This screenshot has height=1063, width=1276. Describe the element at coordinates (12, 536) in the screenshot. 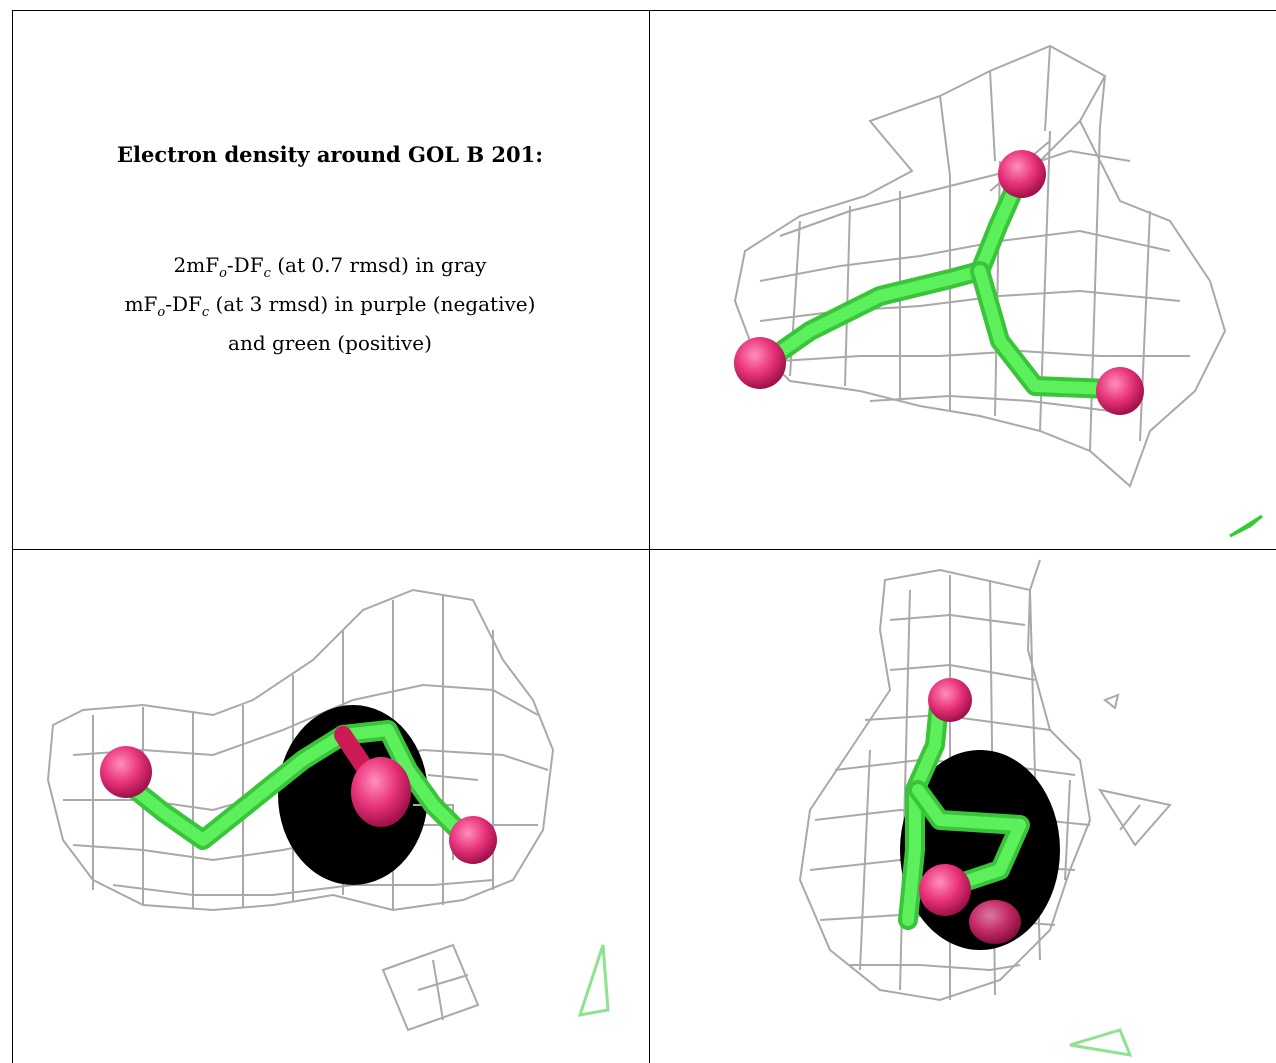

I see `outer-left-border` at that location.